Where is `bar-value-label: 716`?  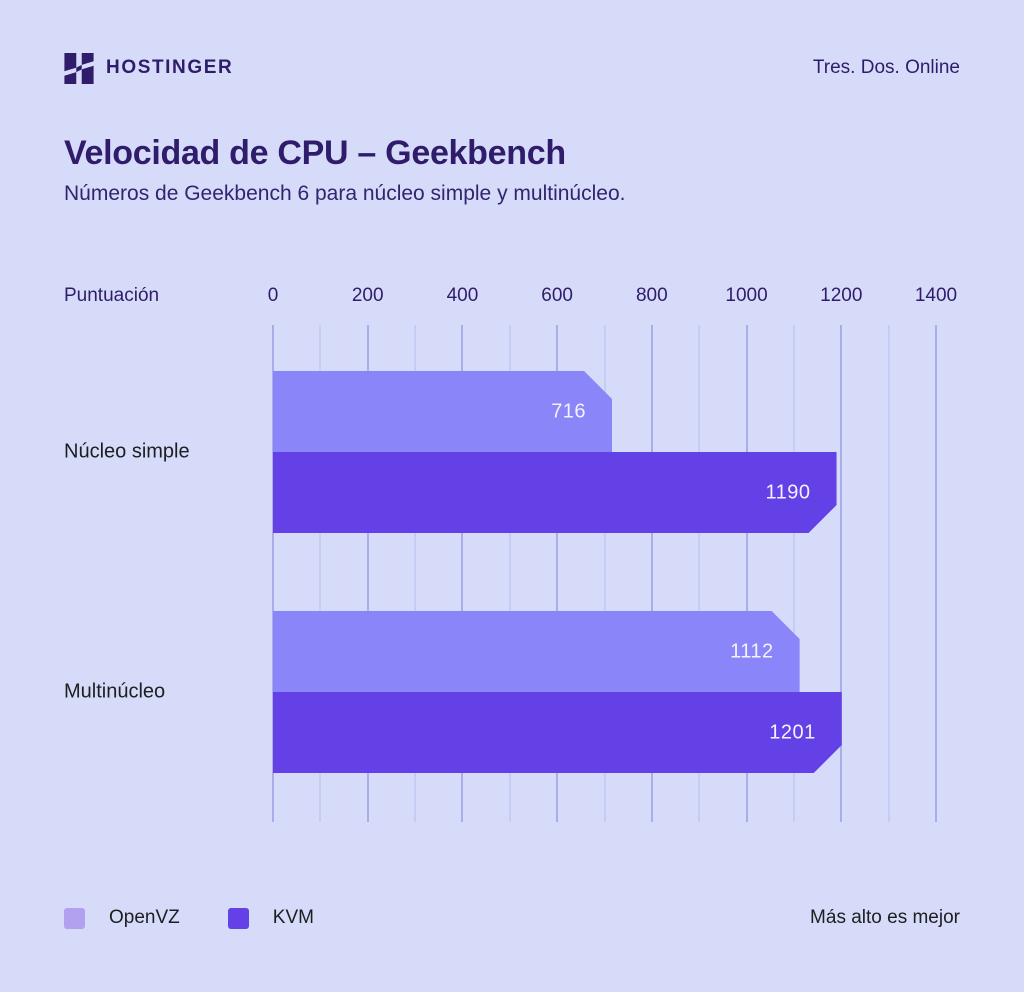
bar-value-label: 716 is located at coordinates (569, 411).